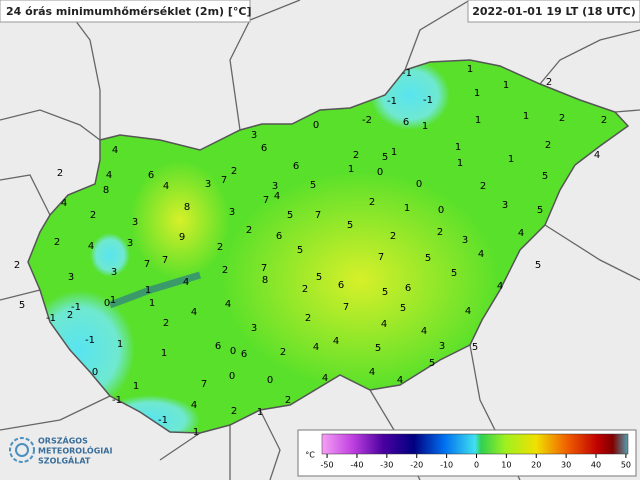 The image size is (640, 484). I want to click on colorbar-unit: °C, so click(310, 455).